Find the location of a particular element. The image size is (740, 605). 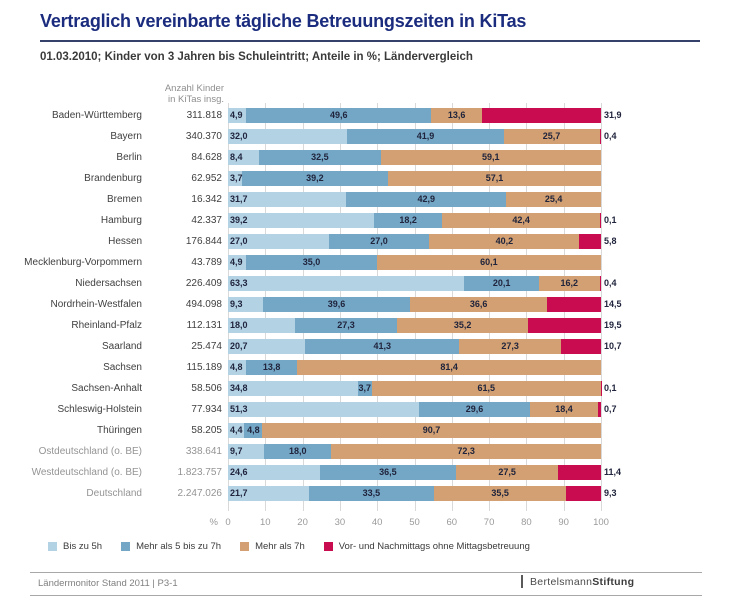

row-label: Hamburg is located at coordinates (121, 220).